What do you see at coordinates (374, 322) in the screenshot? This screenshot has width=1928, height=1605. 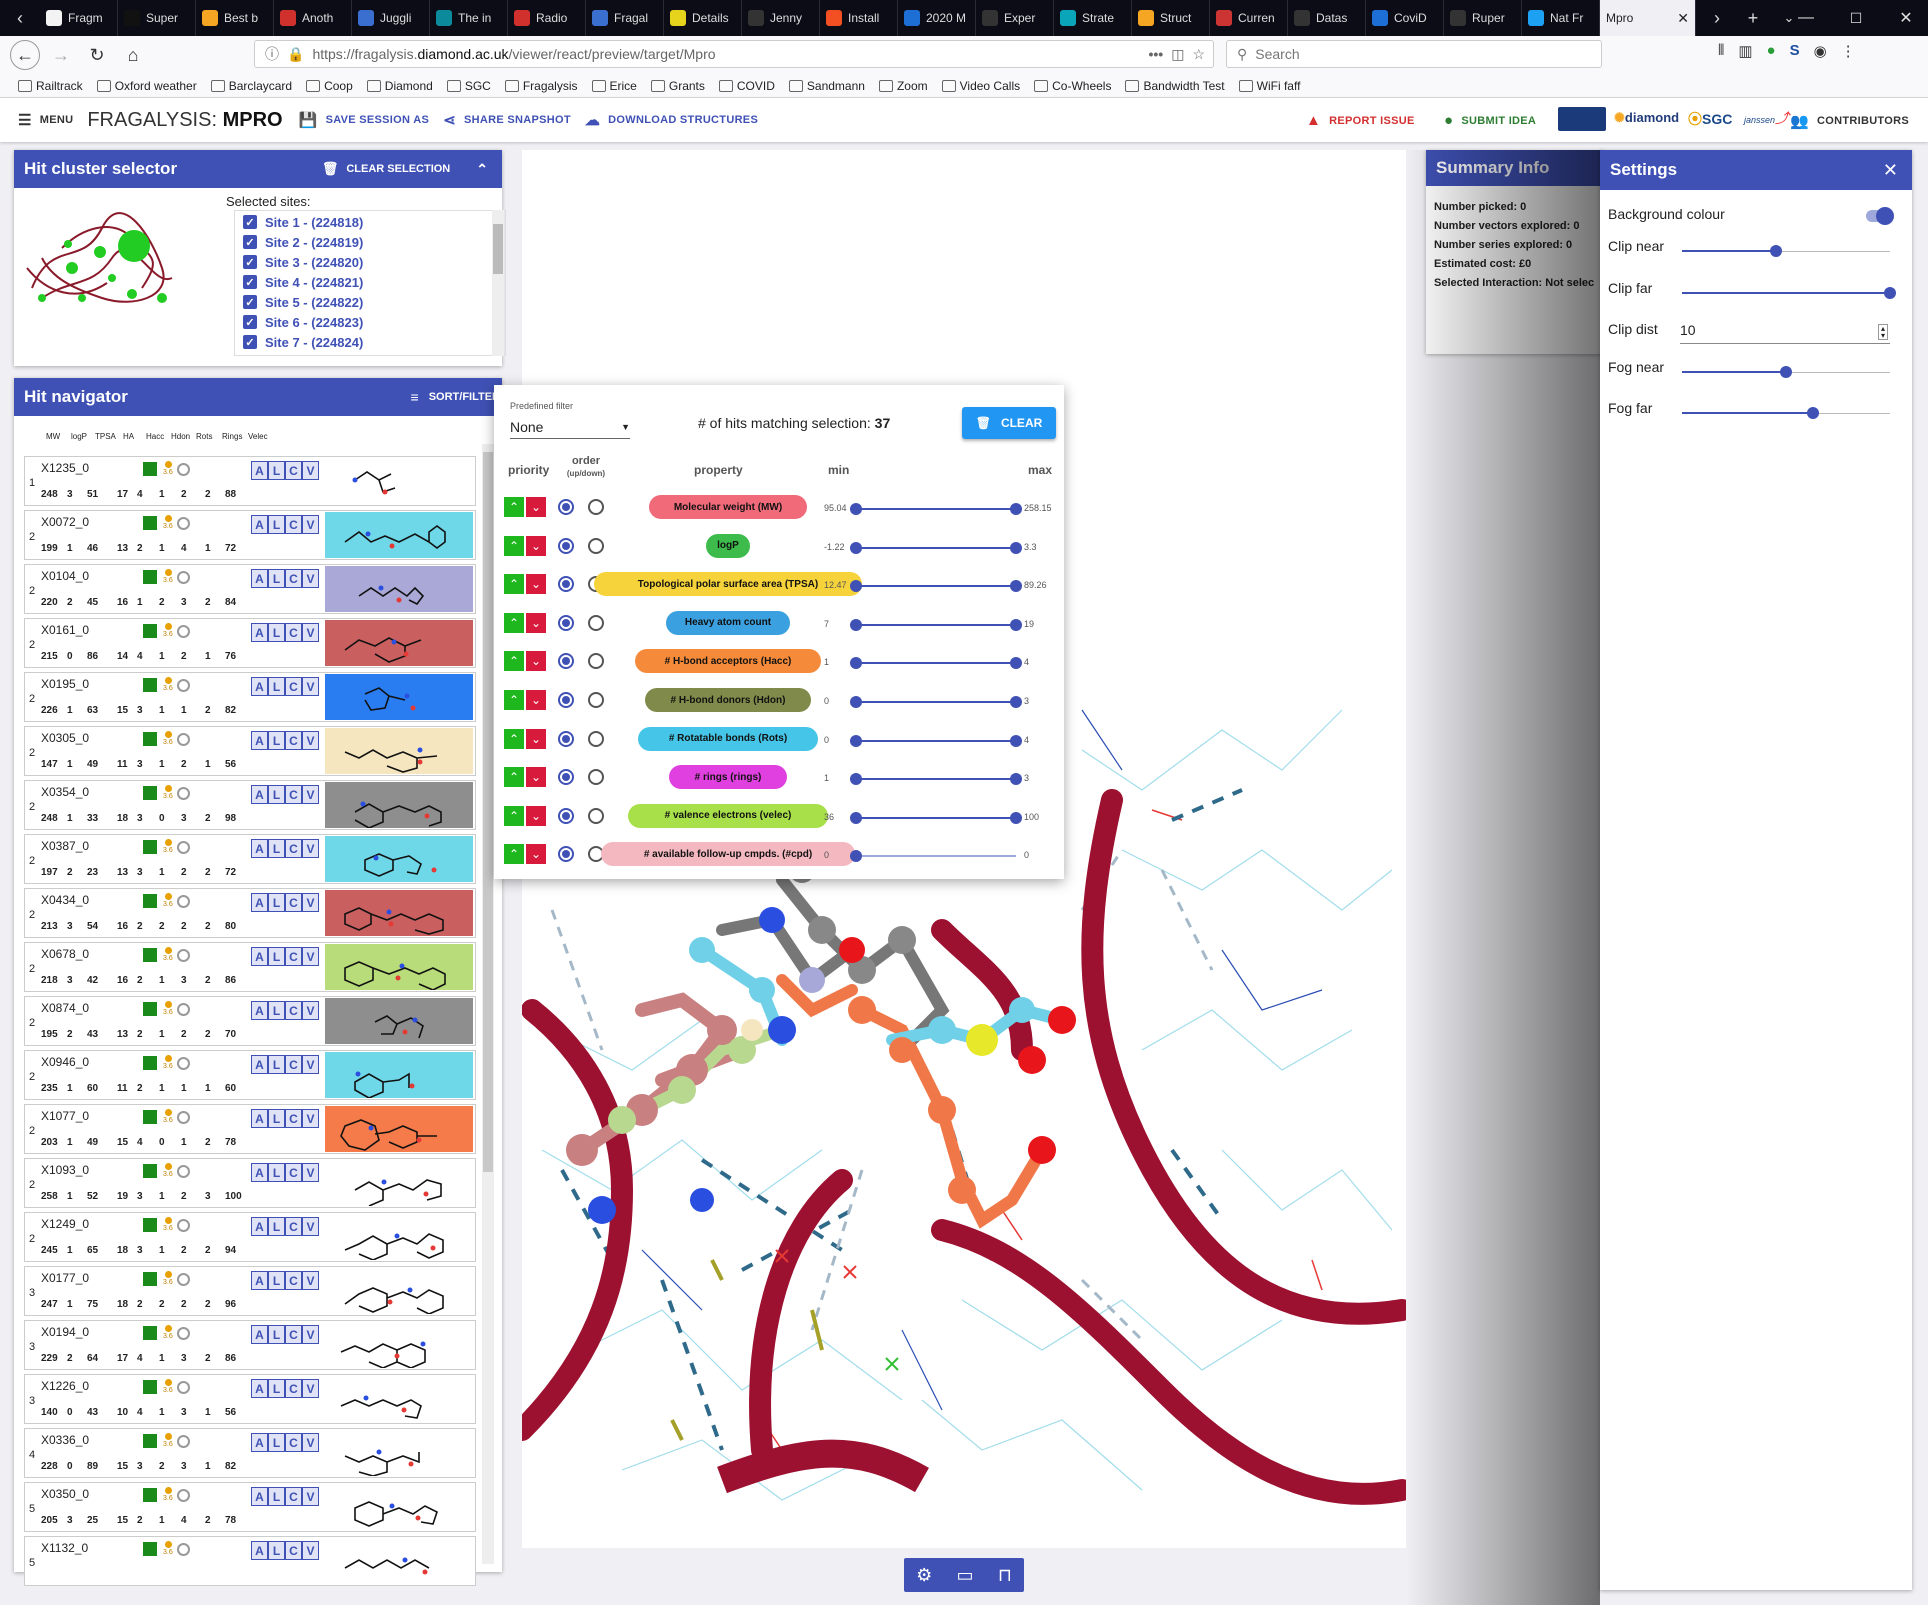 I see `site-item: ✓ Site 6 - (224823)` at bounding box center [374, 322].